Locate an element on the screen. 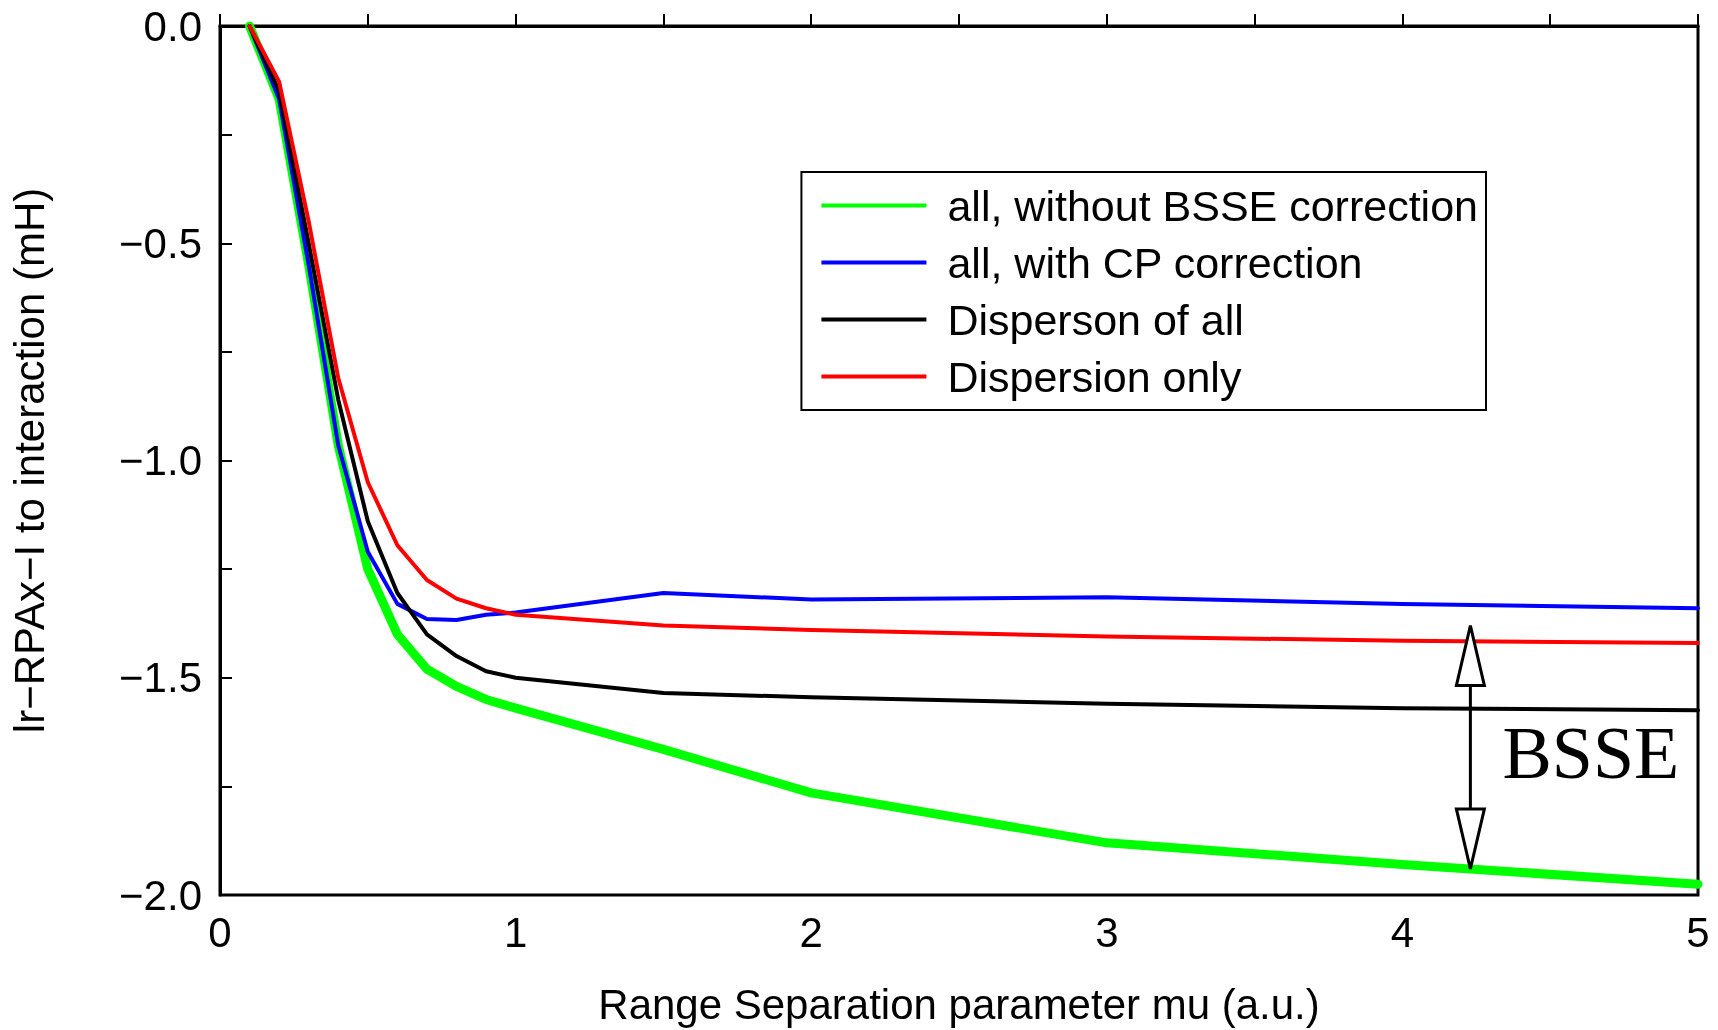  x-tick-label: 0 is located at coordinates (220, 932).